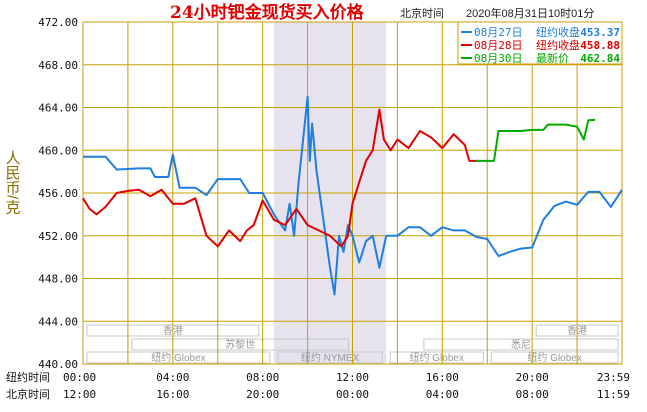 The image size is (647, 412). What do you see at coordinates (530, 13) in the screenshot?
I see `timestamp: 2020年08月31日10时01分` at bounding box center [530, 13].